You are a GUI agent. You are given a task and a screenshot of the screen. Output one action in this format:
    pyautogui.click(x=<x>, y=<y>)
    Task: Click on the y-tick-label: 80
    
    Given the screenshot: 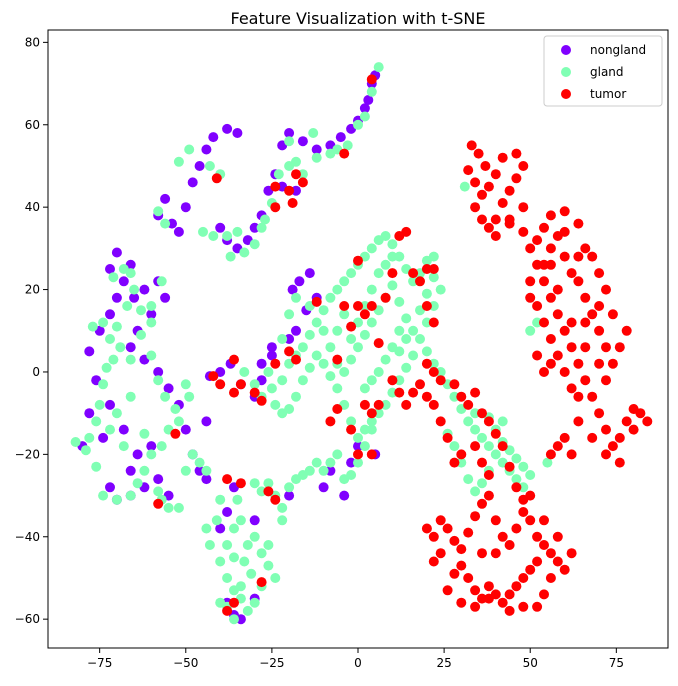 What is the action you would take?
    pyautogui.click(x=32, y=42)
    